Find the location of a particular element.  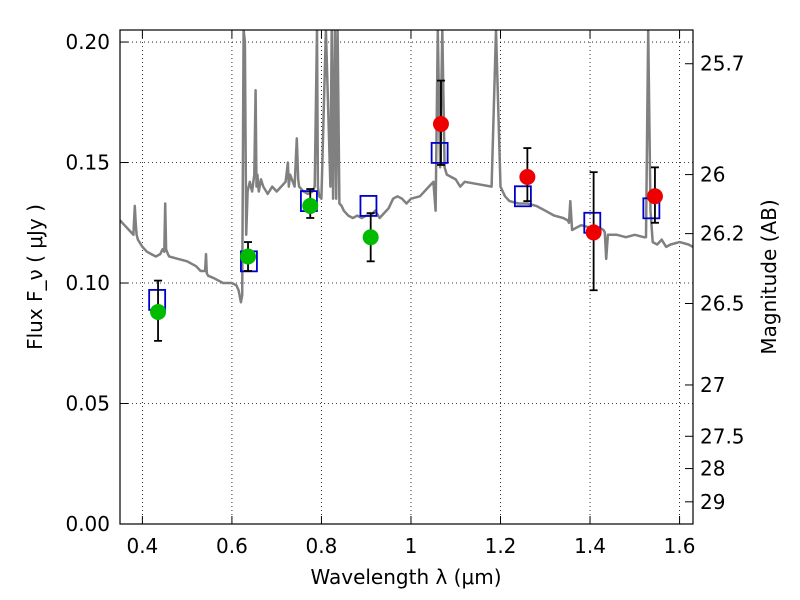

x-tick-label: 0.8 is located at coordinates (322, 546).